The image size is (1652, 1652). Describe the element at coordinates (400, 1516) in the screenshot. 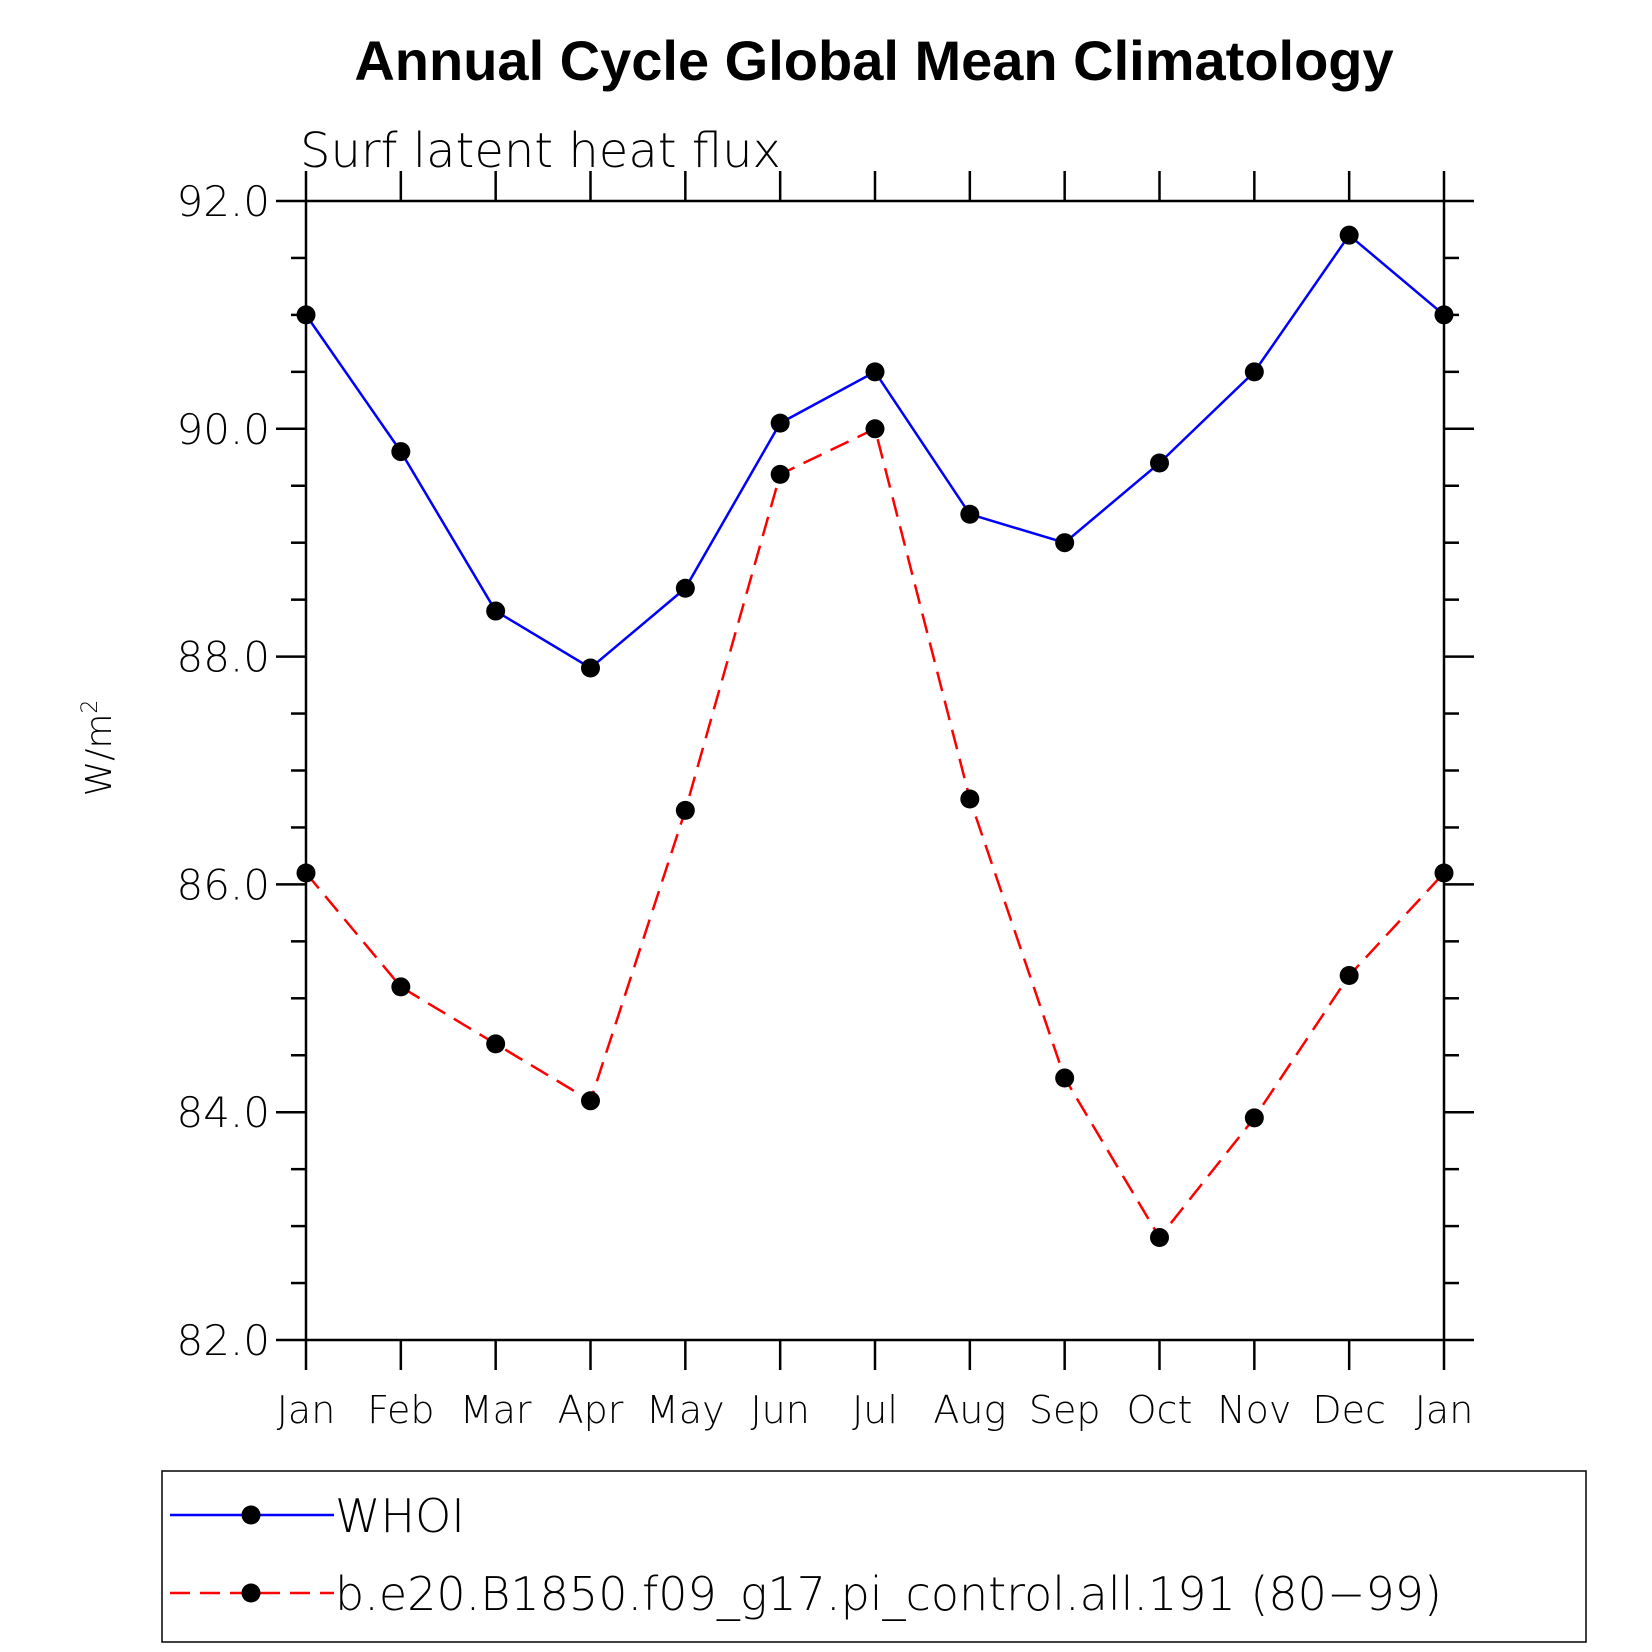

I see `legend-label: WHOI` at that location.